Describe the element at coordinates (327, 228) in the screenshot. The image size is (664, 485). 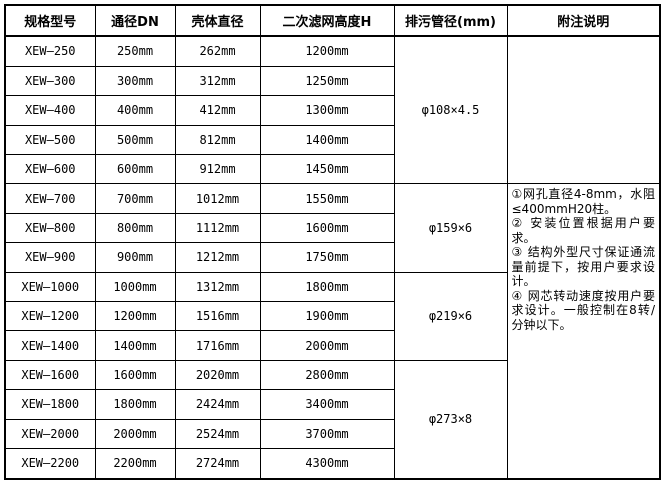
I see `height-cell: 1600mm` at that location.